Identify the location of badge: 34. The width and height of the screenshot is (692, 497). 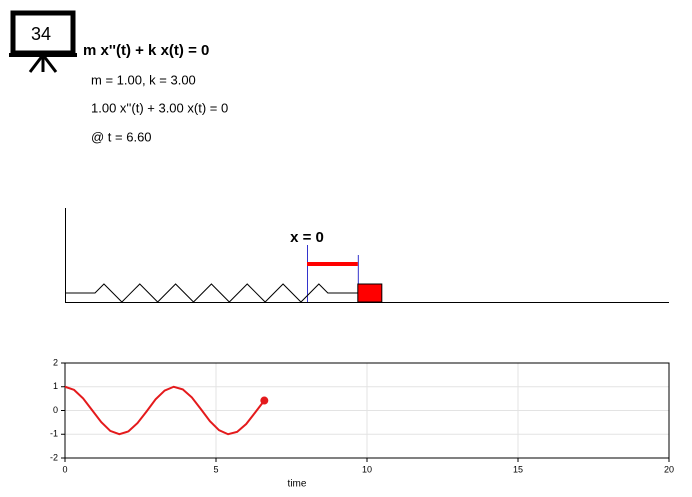
(41, 34).